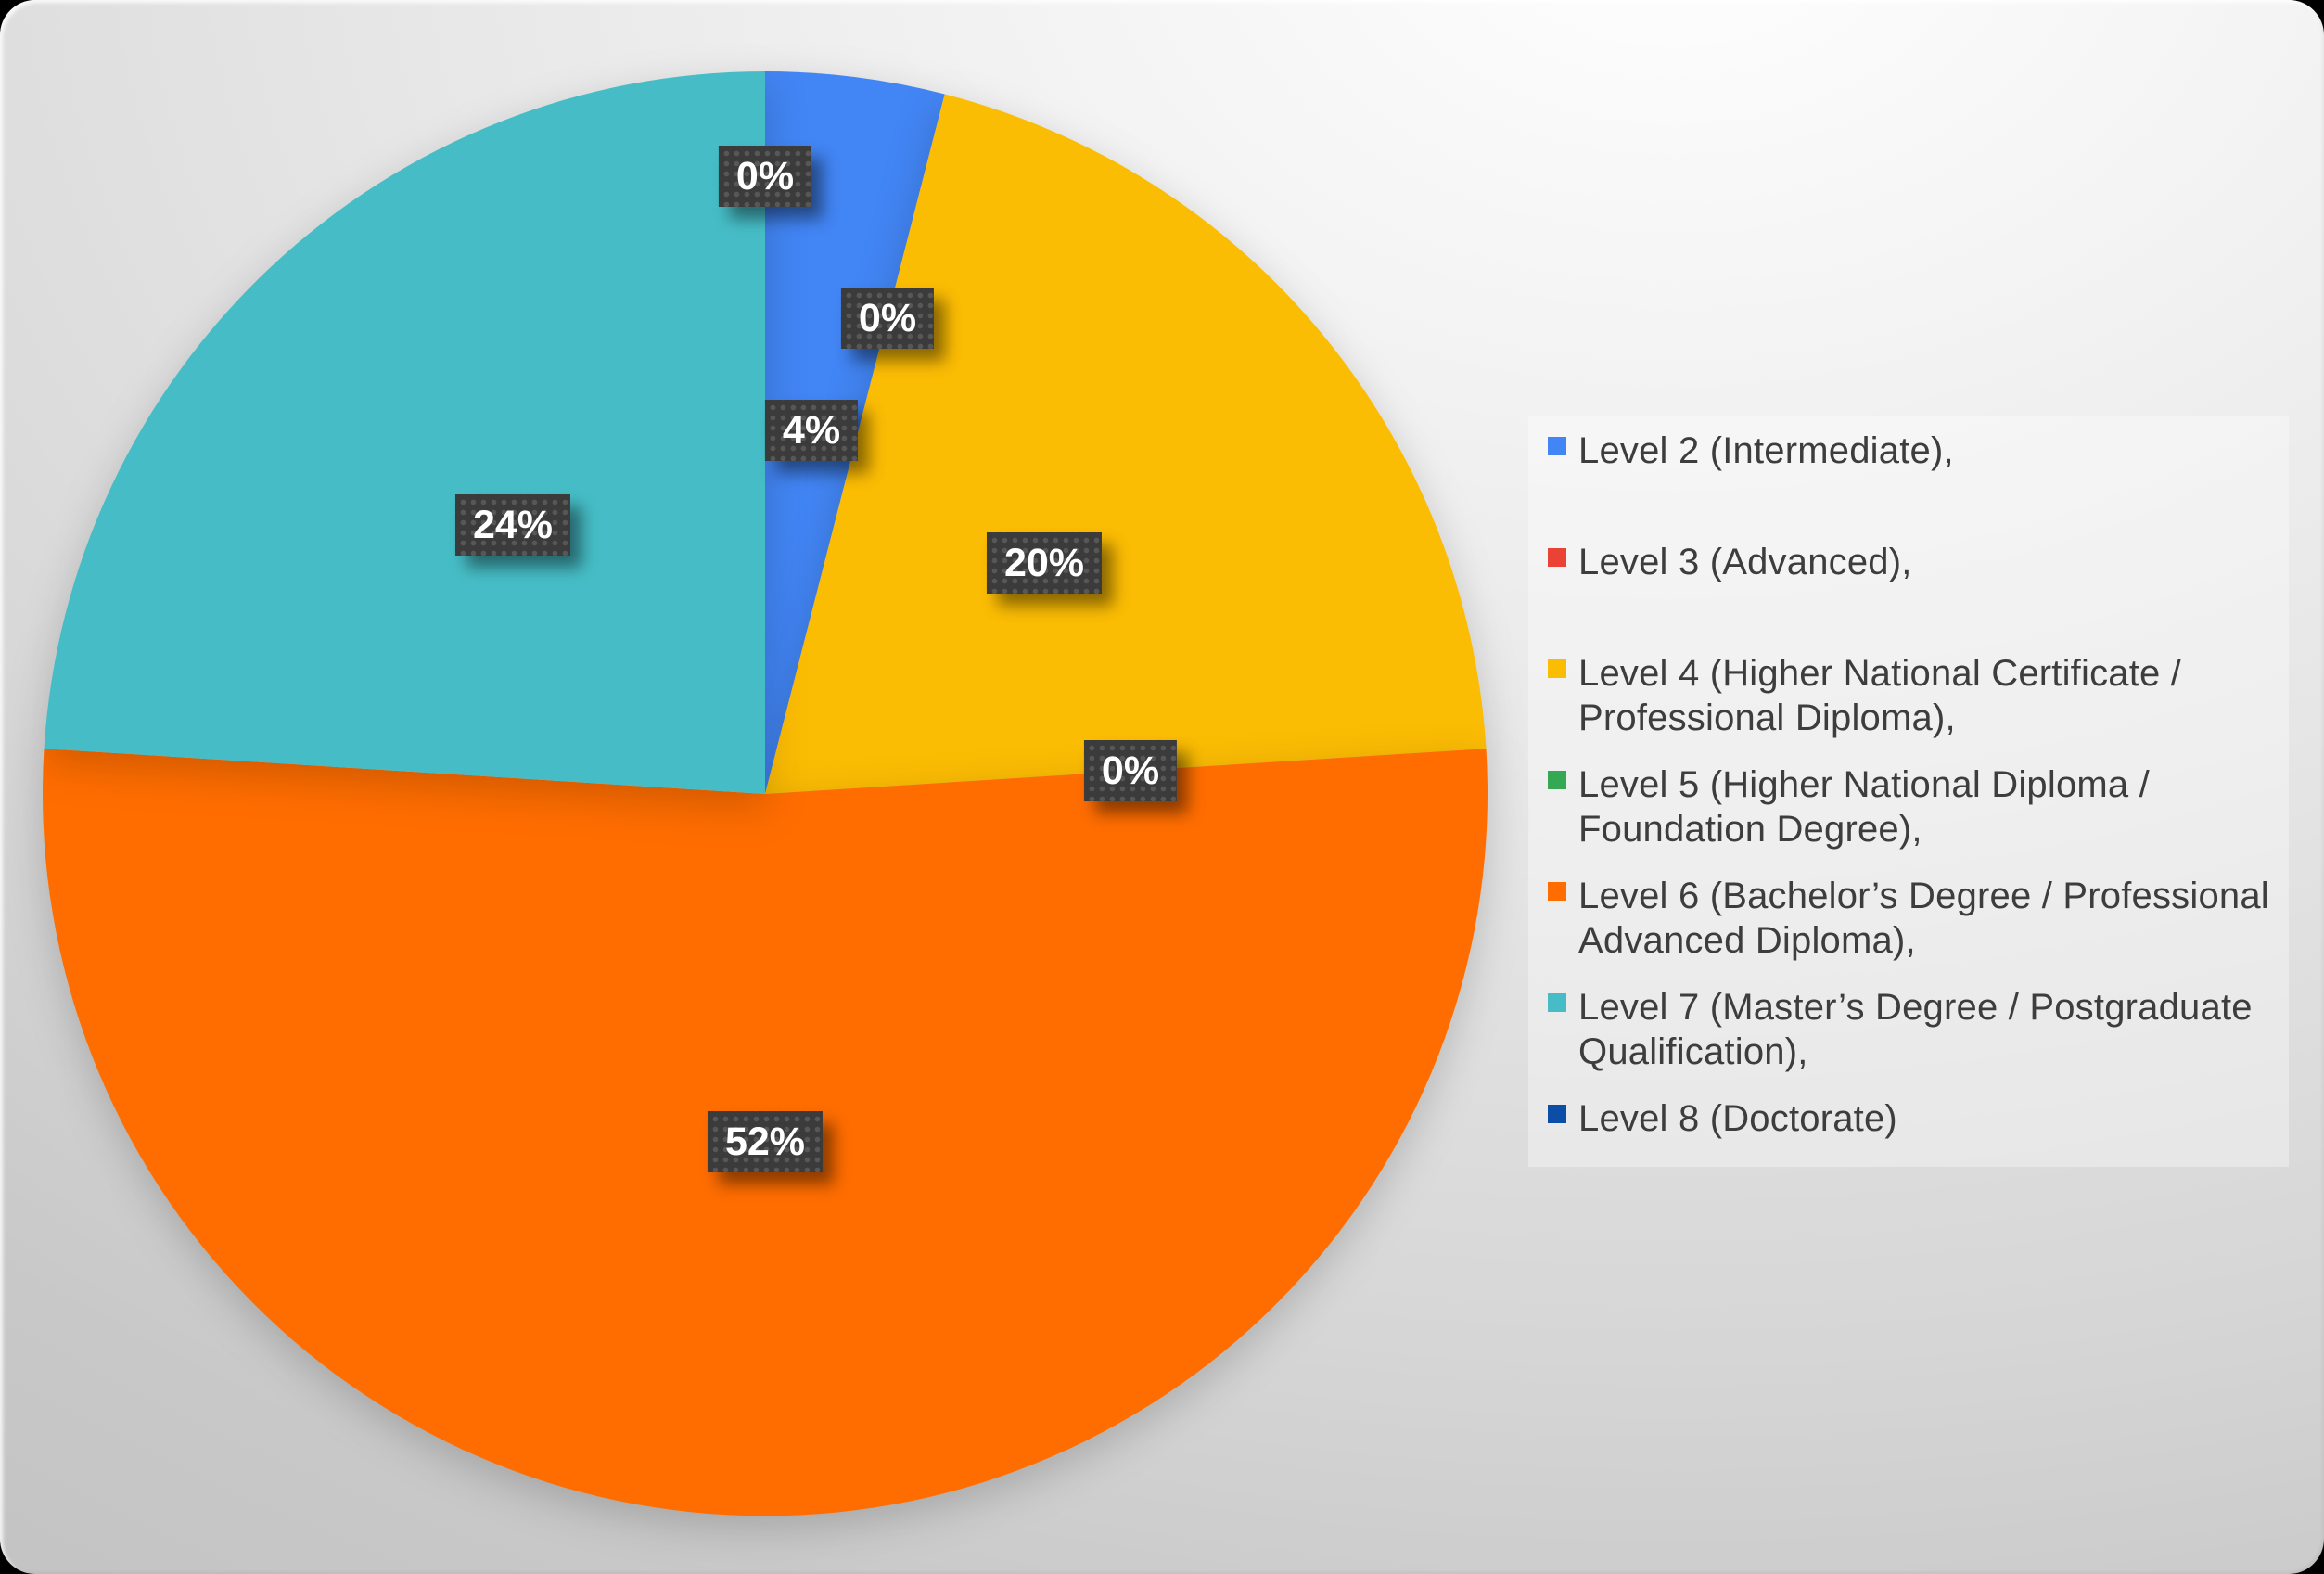  Describe the element at coordinates (1131, 770) in the screenshot. I see `data-label-level-5: 0%` at that location.